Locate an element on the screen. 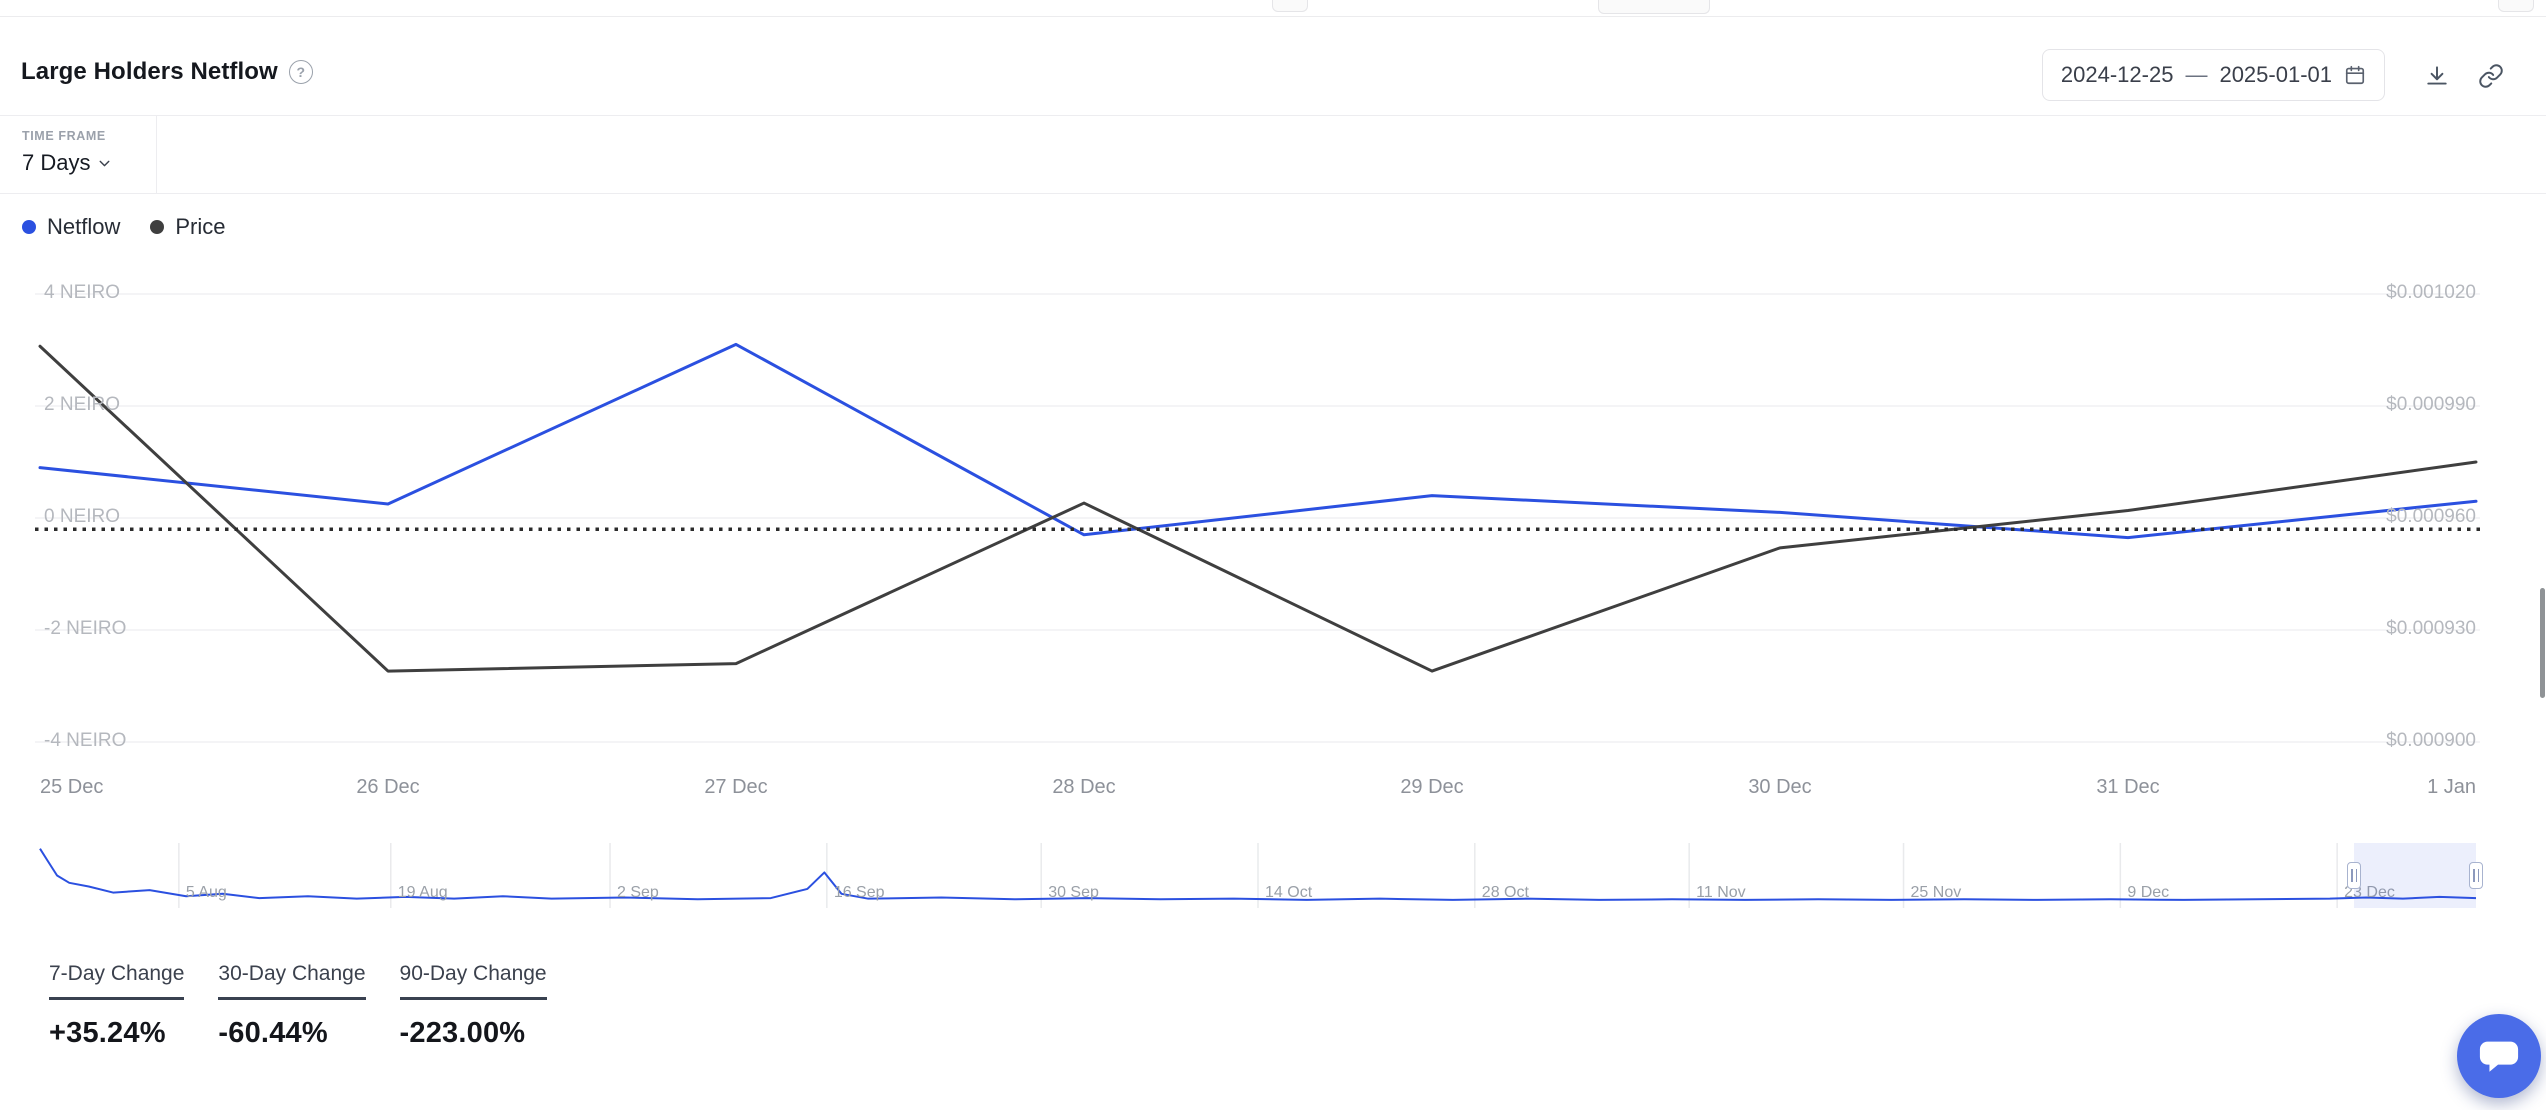 Image resolution: width=2546 pixels, height=1110 pixels. stat-value-30-day-change: -60.44% is located at coordinates (273, 1033).